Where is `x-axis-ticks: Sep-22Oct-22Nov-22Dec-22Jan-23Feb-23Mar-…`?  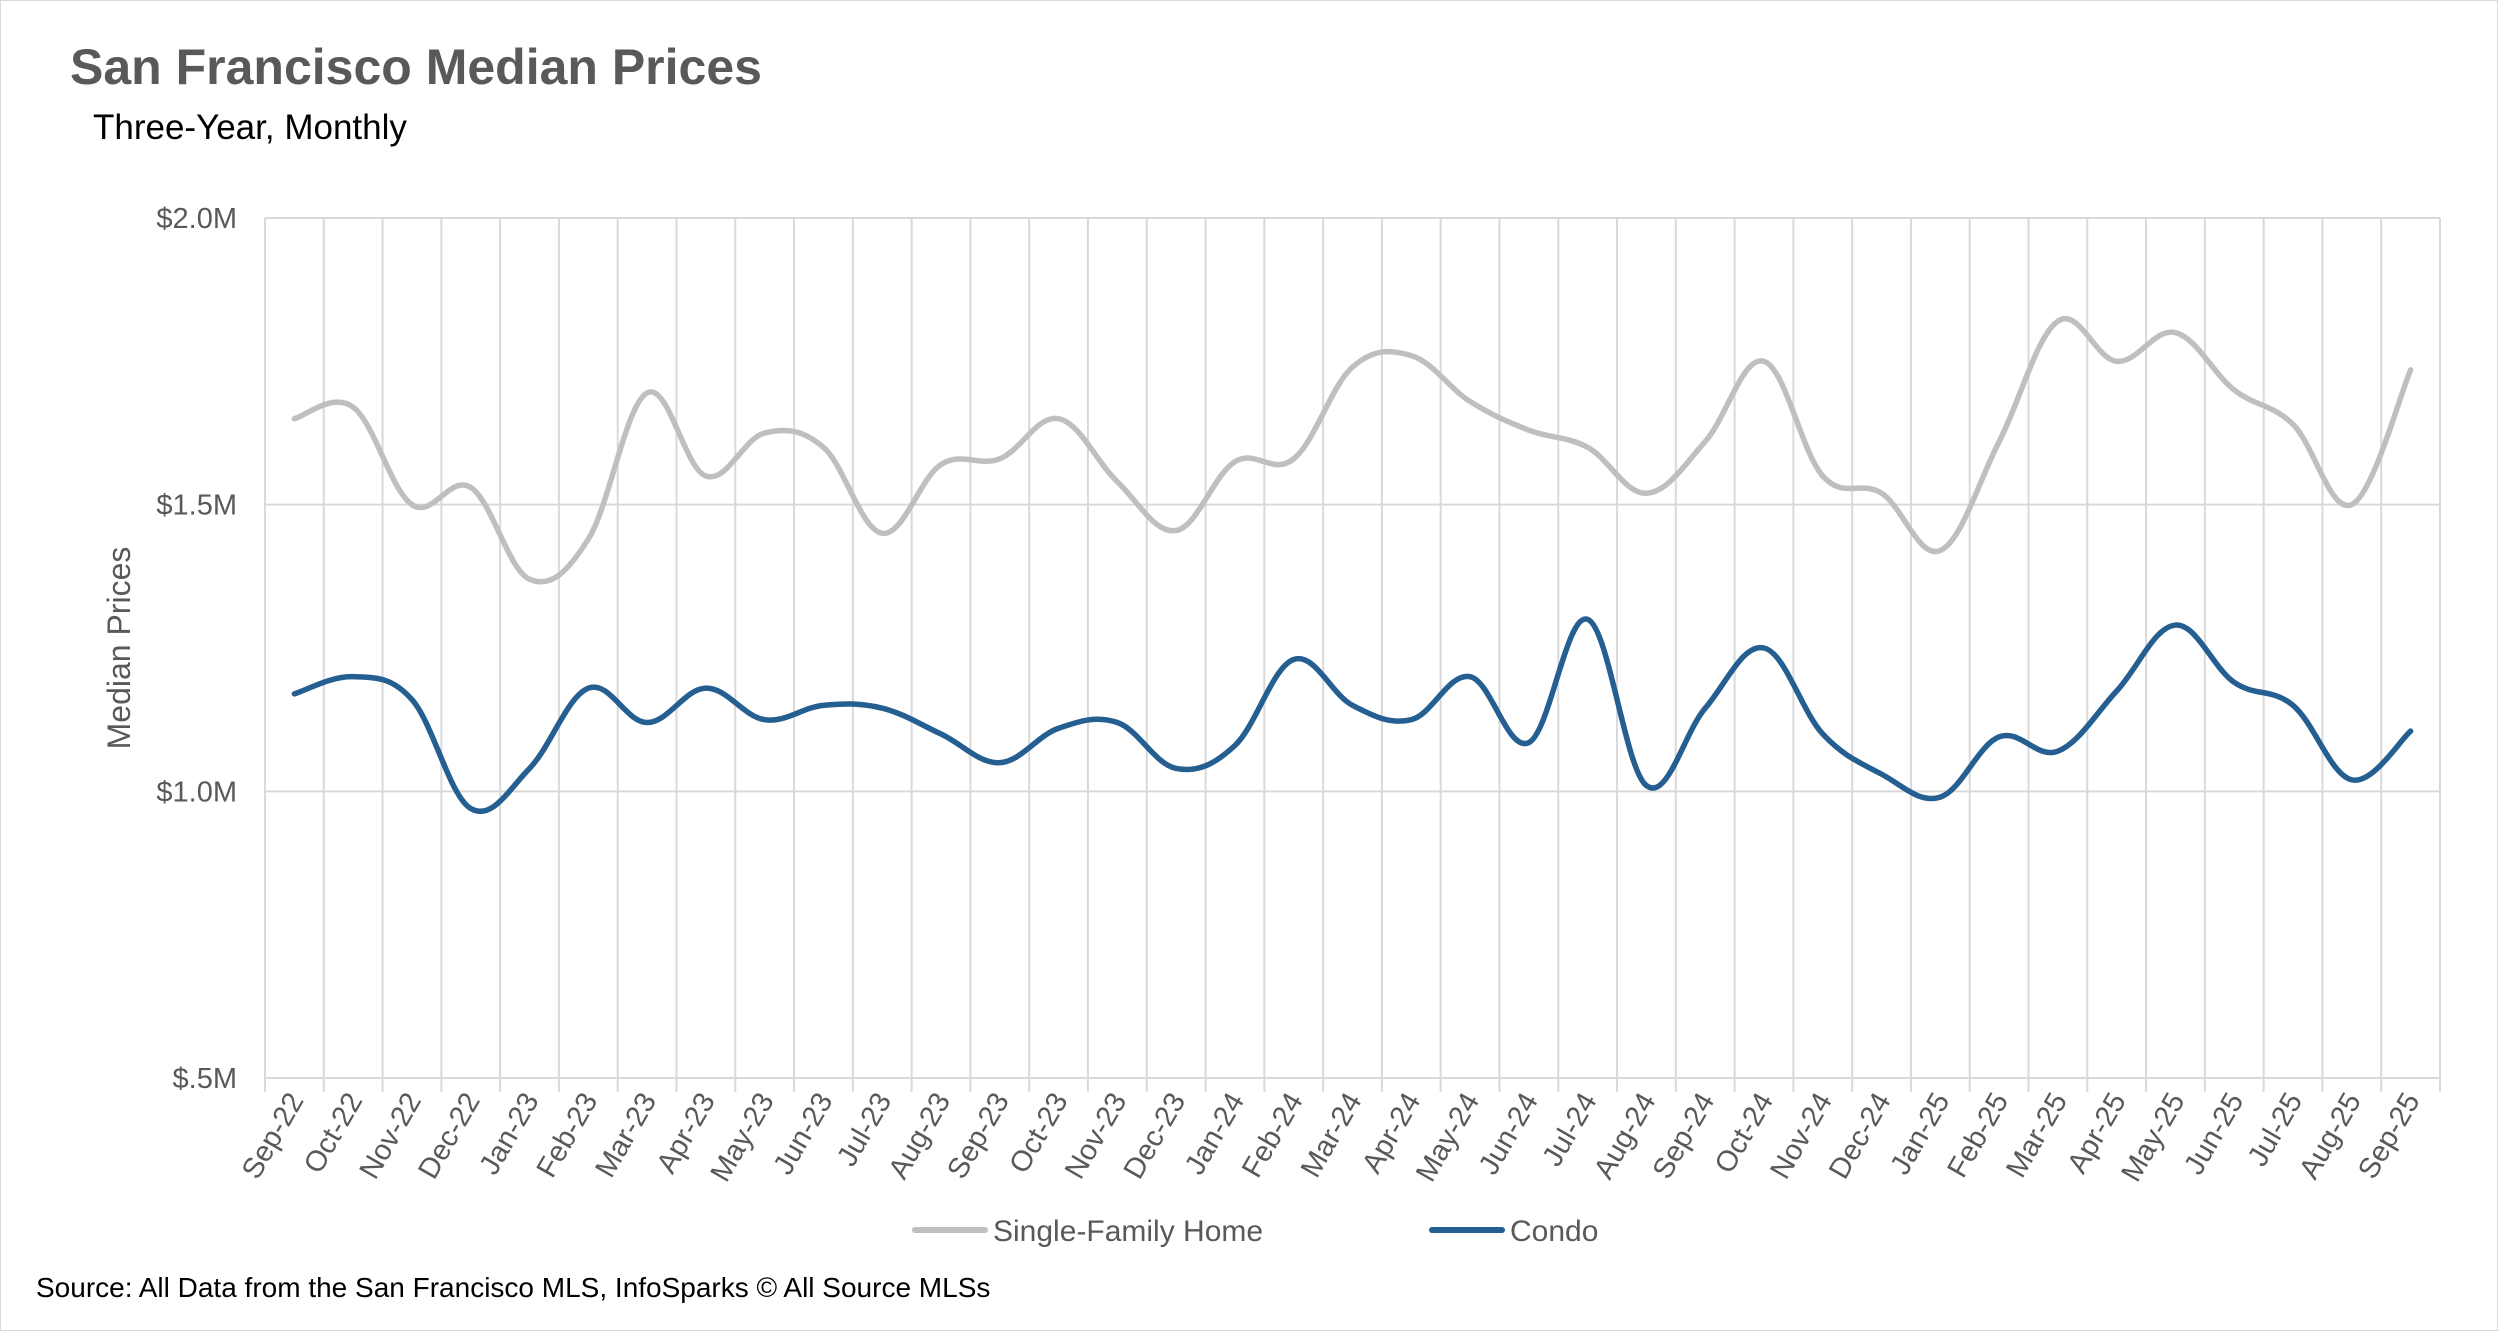 x-axis-ticks: Sep-22Oct-22Nov-22Dec-22Jan-23Feb-23Mar-… is located at coordinates (1331, 1138).